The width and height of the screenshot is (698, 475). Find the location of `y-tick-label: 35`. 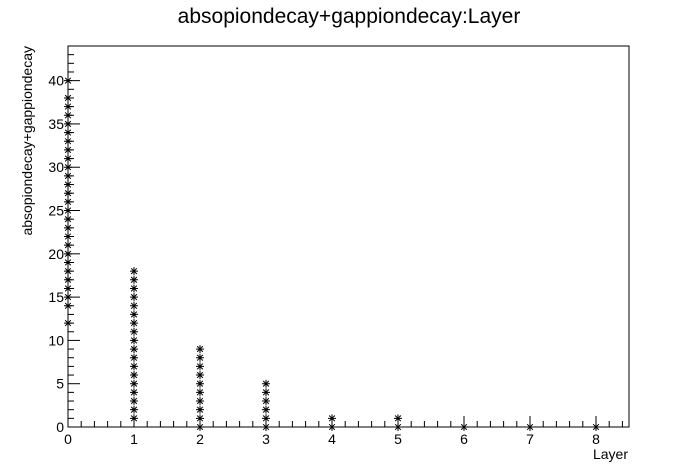

y-tick-label: 35 is located at coordinates (56, 124).